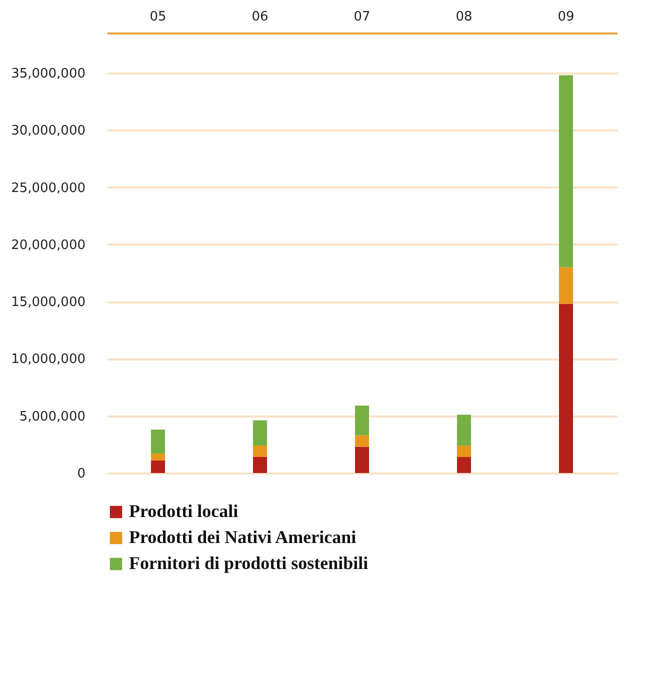 This screenshot has height=675, width=660. What do you see at coordinates (48, 245) in the screenshot?
I see `y-tick-label: 20,000,000` at bounding box center [48, 245].